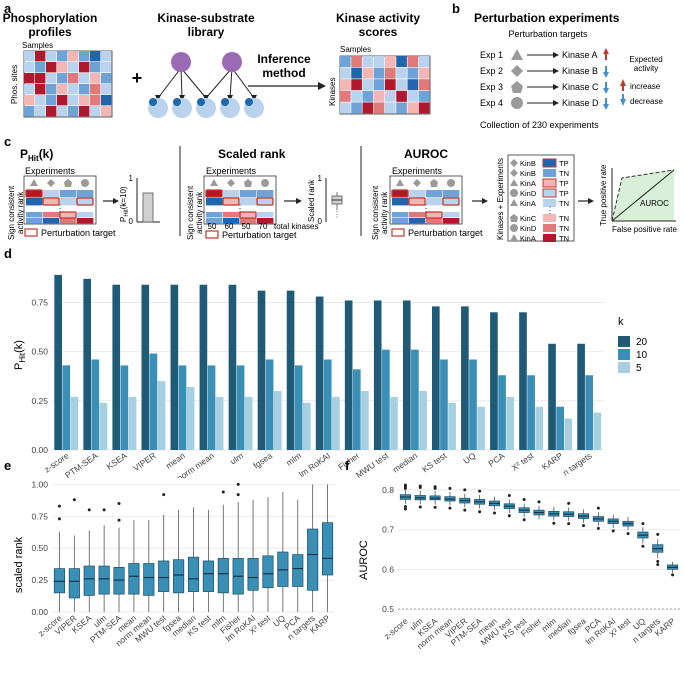  What do you see at coordinates (528, 228) in the screenshot?
I see `kinase-name: KinD` at bounding box center [528, 228].